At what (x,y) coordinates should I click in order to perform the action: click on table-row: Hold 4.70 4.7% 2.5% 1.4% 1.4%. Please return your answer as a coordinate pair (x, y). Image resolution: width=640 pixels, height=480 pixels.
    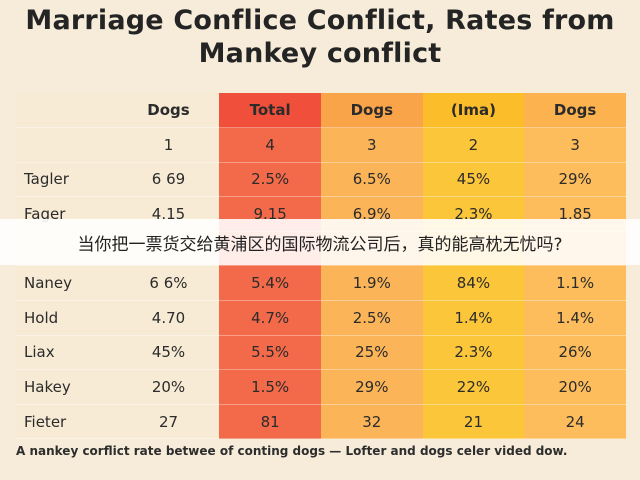
    Looking at the image, I should click on (321, 318).